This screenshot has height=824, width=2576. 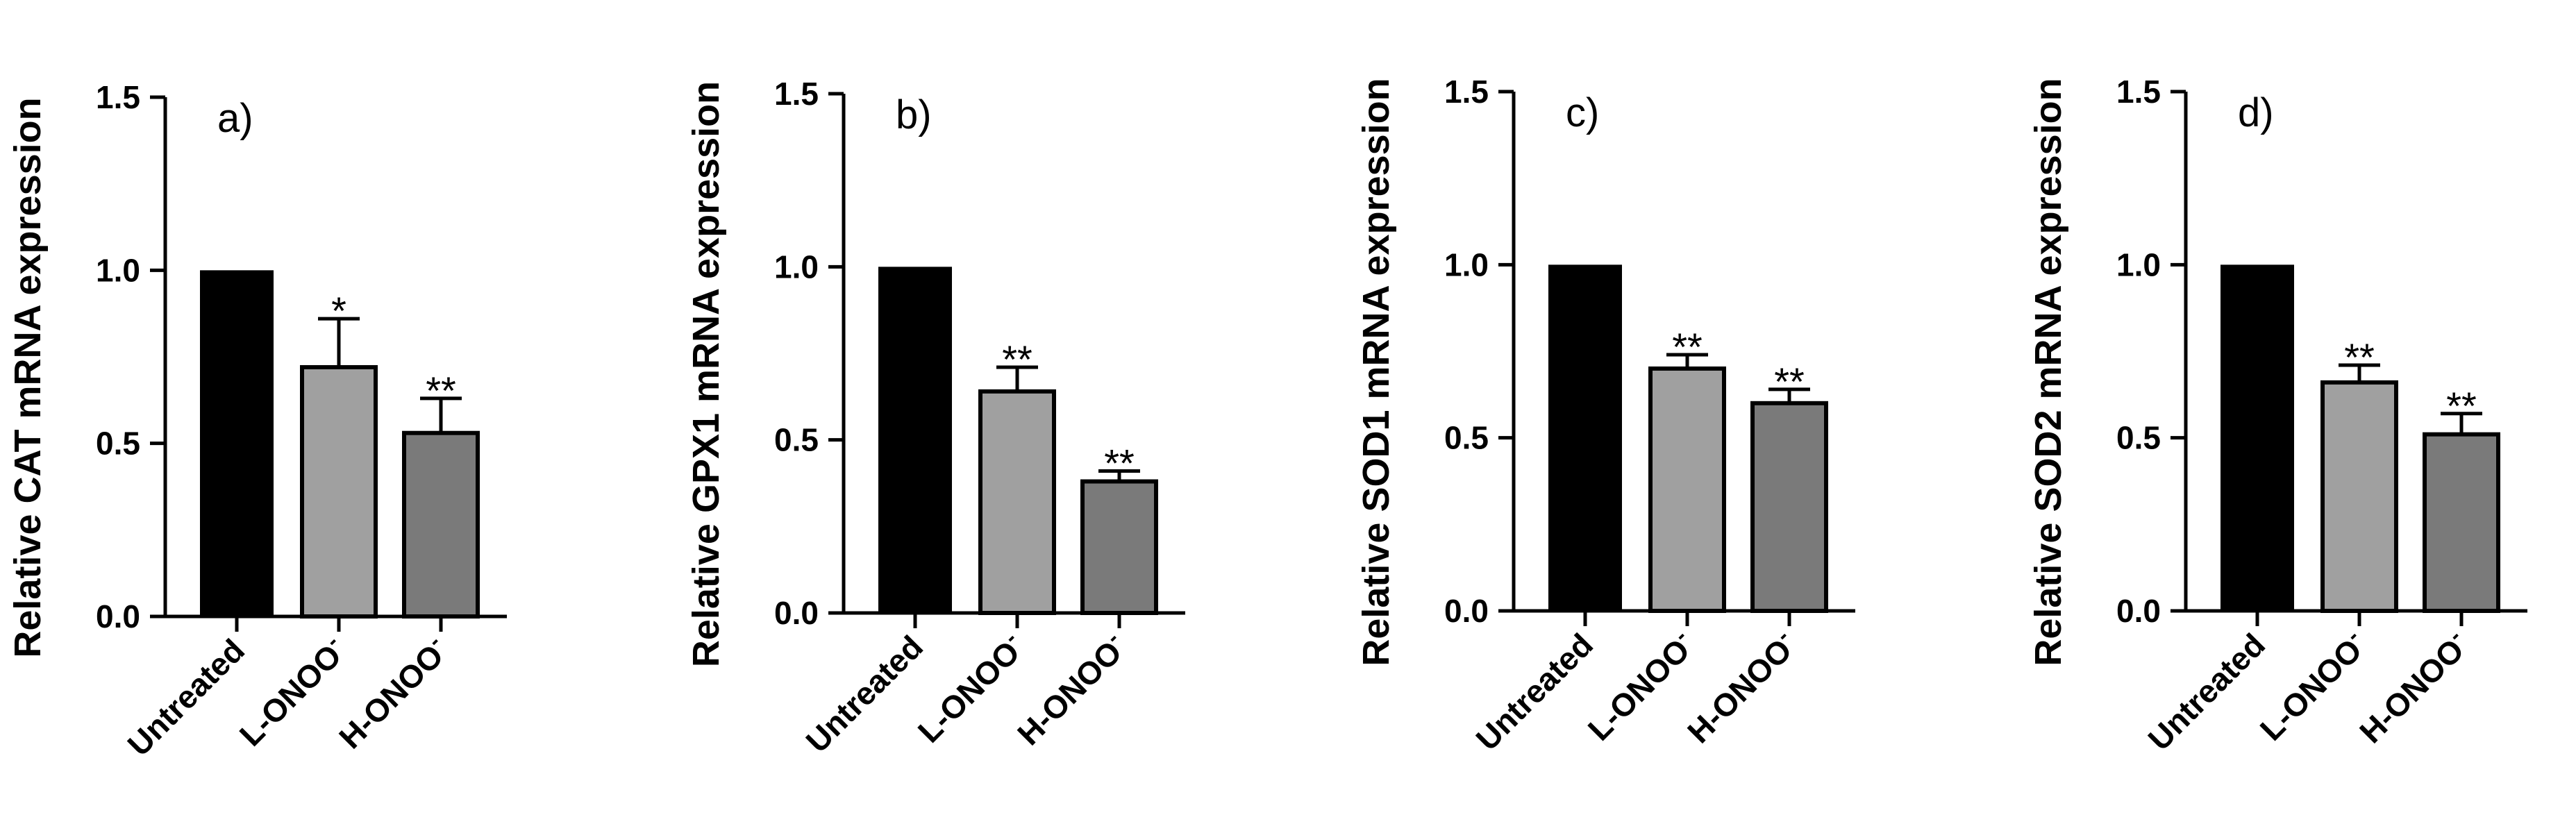 I want to click on panel-label: b), so click(x=914, y=114).